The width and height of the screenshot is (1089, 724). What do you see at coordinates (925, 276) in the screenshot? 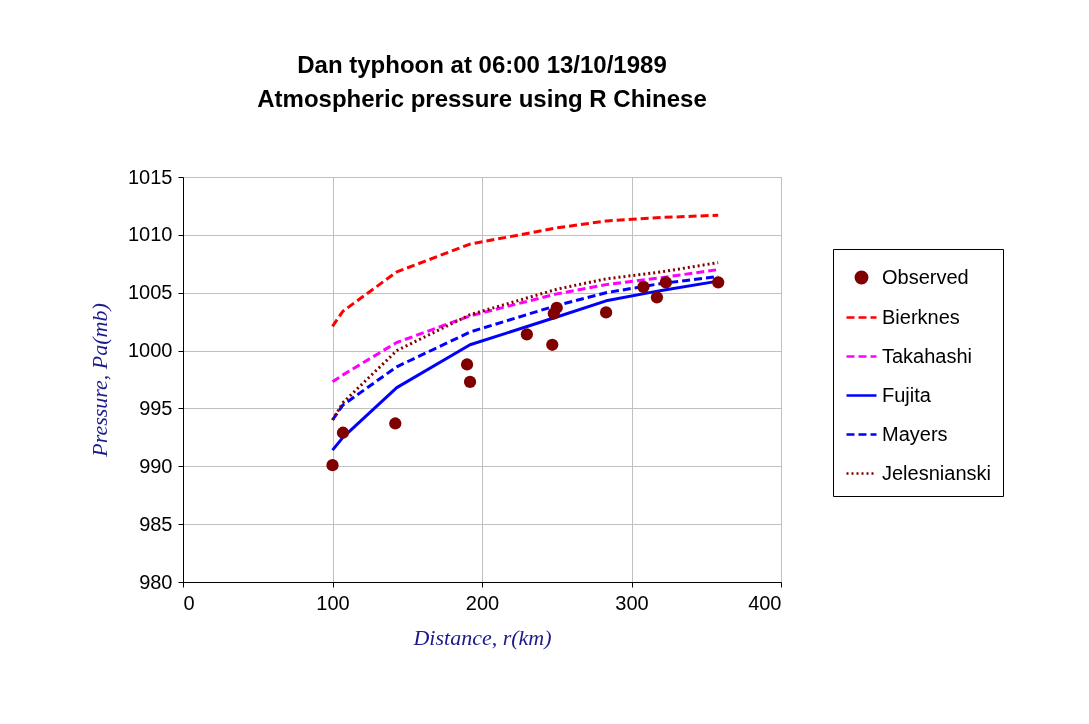
I see `legend-label: Observed` at bounding box center [925, 276].